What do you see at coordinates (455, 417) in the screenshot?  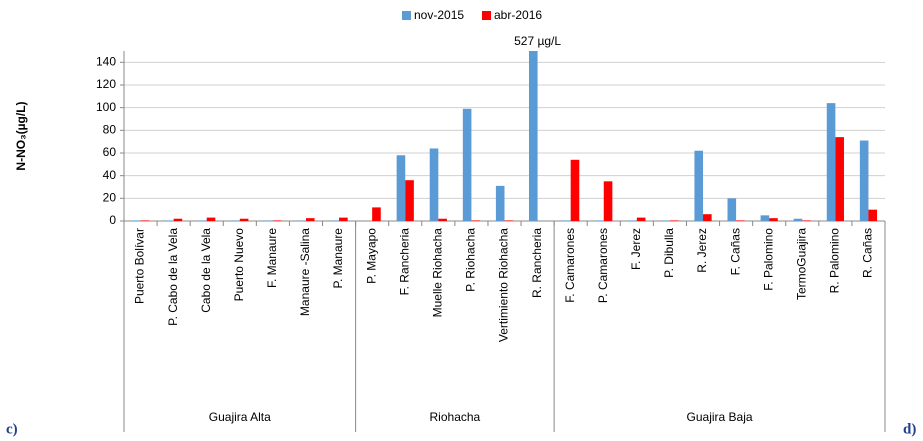 I see `group-label: Riohacha` at bounding box center [455, 417].